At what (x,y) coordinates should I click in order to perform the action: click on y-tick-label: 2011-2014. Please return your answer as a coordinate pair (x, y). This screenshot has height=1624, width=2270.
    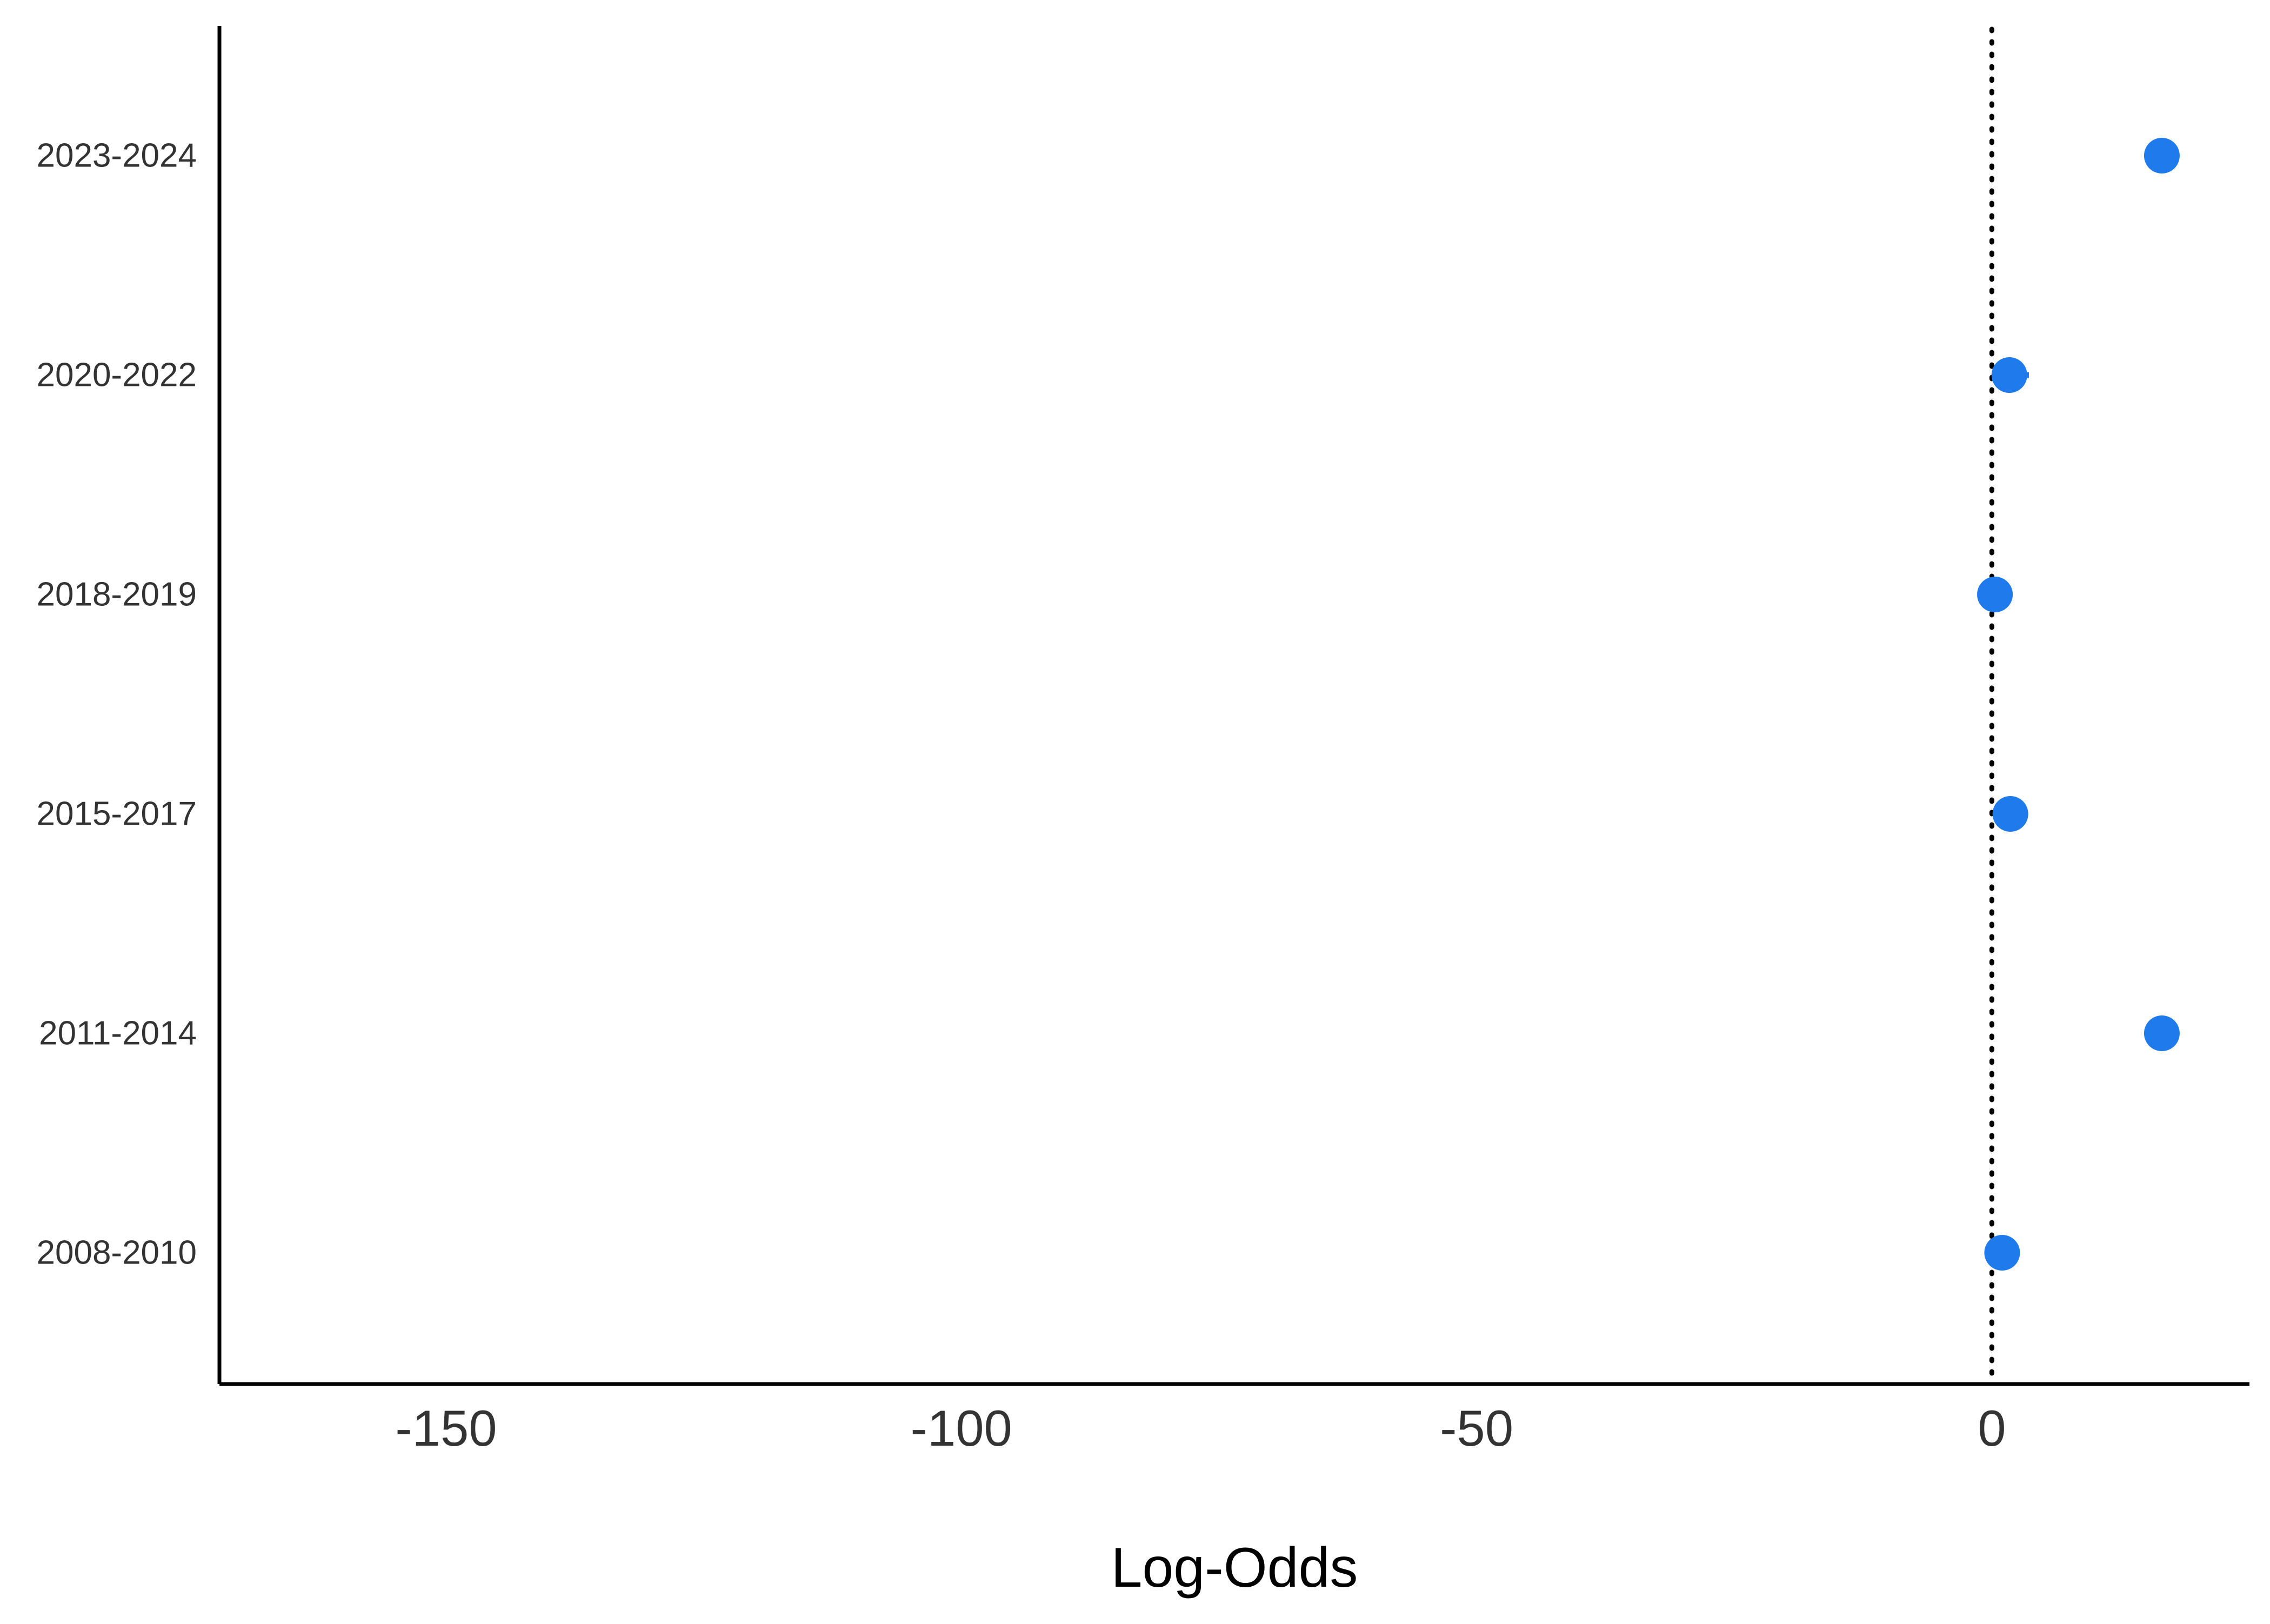
    Looking at the image, I should click on (118, 1033).